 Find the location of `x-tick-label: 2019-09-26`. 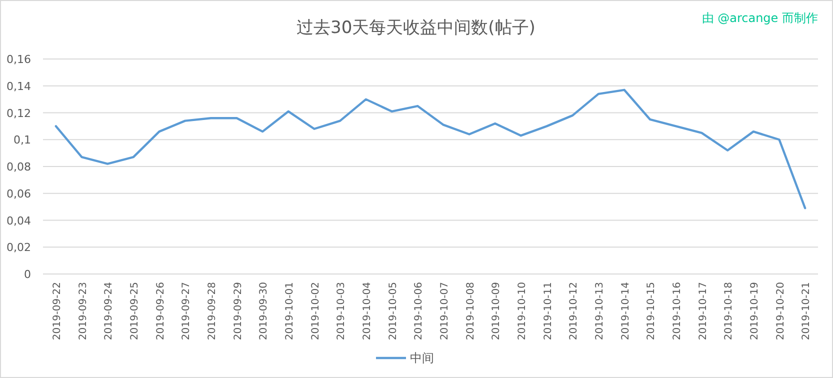

x-tick-label: 2019-09-26 is located at coordinates (160, 311).